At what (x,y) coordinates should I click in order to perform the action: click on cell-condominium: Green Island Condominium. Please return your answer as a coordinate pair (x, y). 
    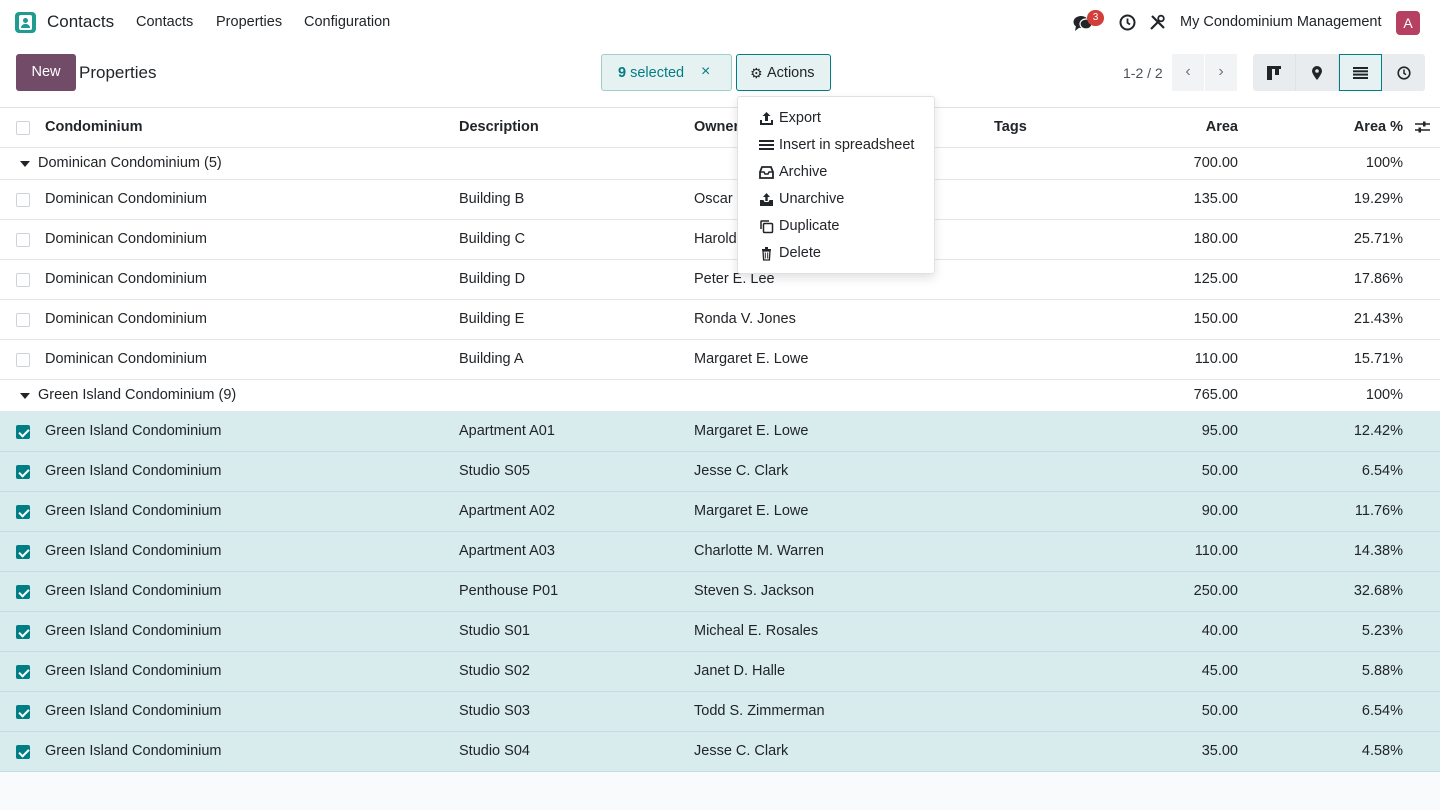
    Looking at the image, I should click on (133, 471).